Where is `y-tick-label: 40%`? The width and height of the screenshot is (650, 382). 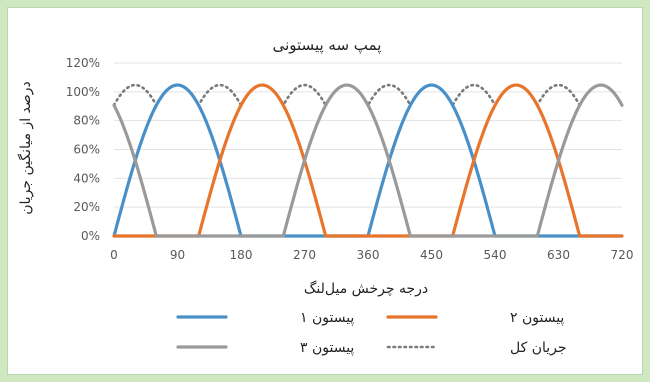
y-tick-label: 40% is located at coordinates (86, 178).